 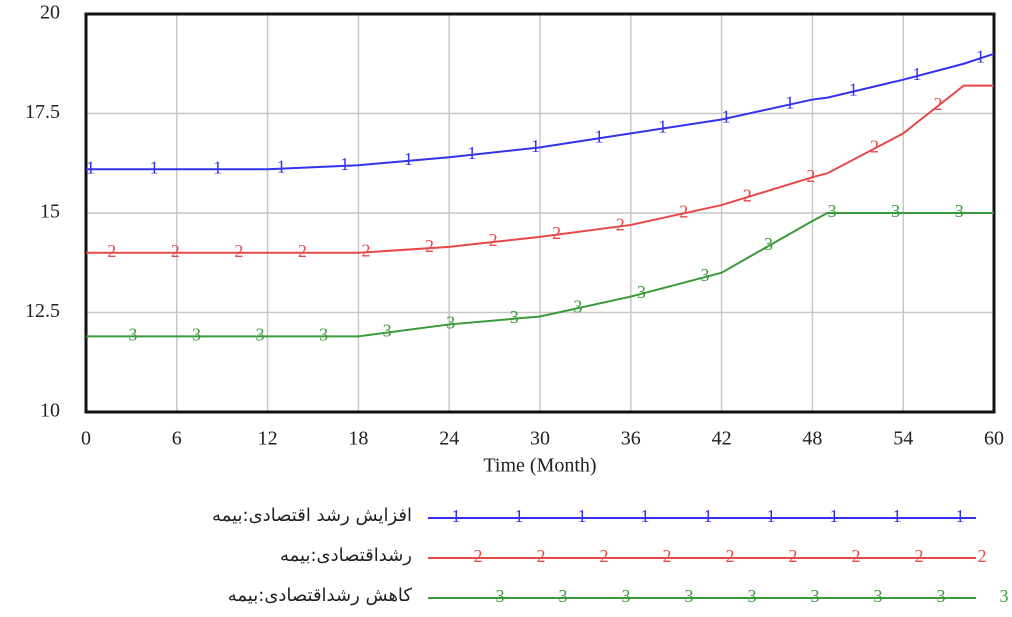 I want to click on x-tick-label: 36, so click(x=631, y=439).